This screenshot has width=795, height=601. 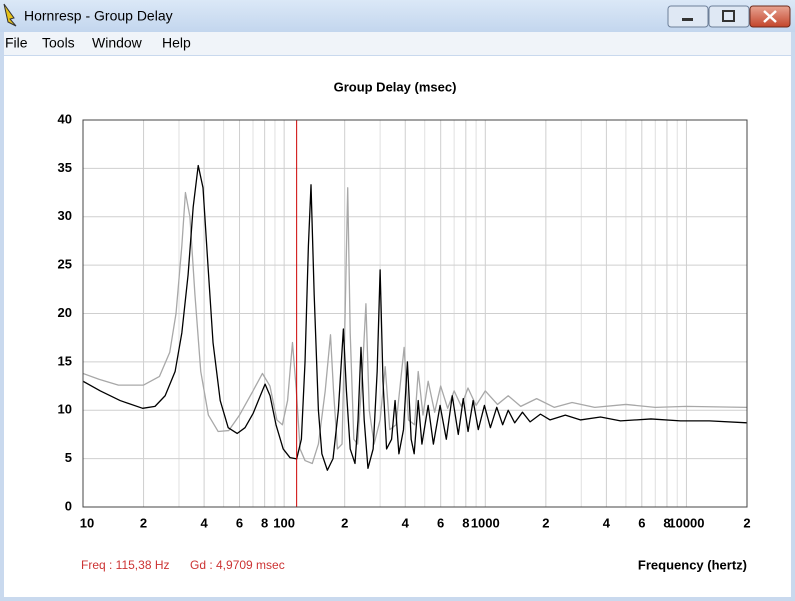 What do you see at coordinates (395, 86) in the screenshot?
I see `chart-title: Group Delay (msec)` at bounding box center [395, 86].